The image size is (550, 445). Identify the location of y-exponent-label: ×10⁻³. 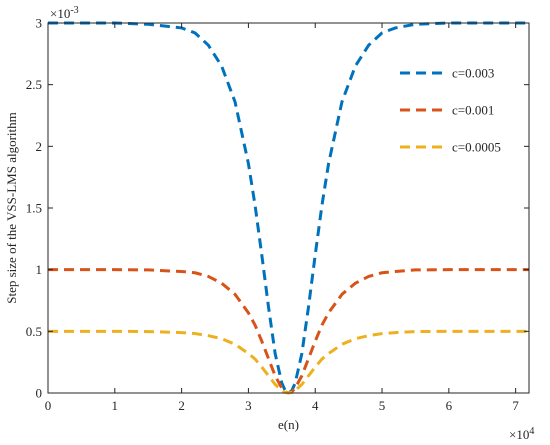
(64, 13).